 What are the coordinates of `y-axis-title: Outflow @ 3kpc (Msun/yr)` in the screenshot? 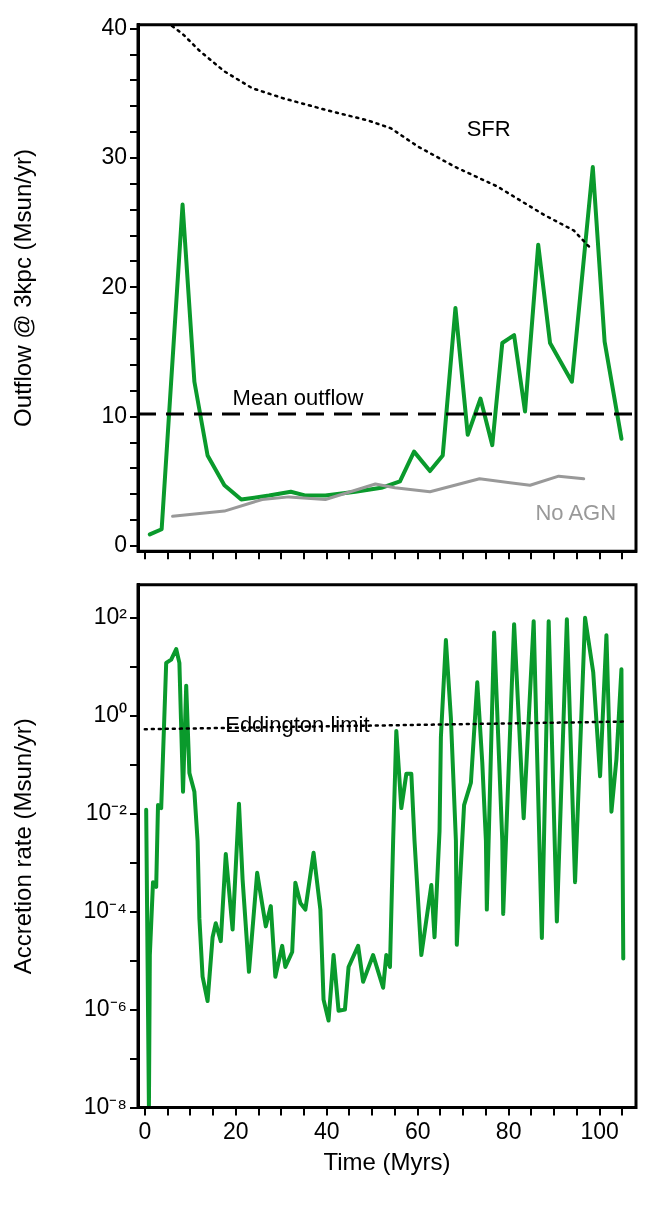 It's located at (23, 288).